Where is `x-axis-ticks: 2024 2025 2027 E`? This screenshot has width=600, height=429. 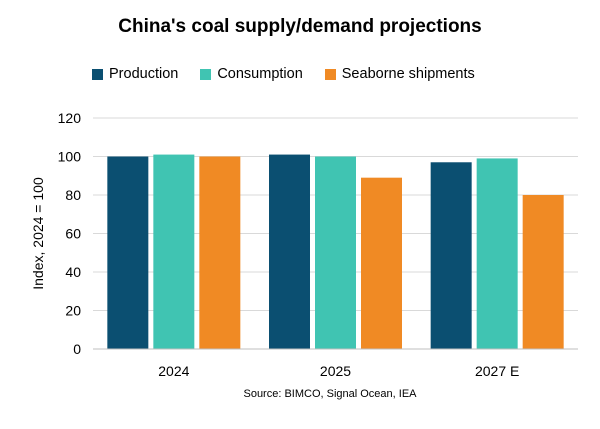
x-axis-ticks: 2024 2025 2027 E is located at coordinates (338, 371).